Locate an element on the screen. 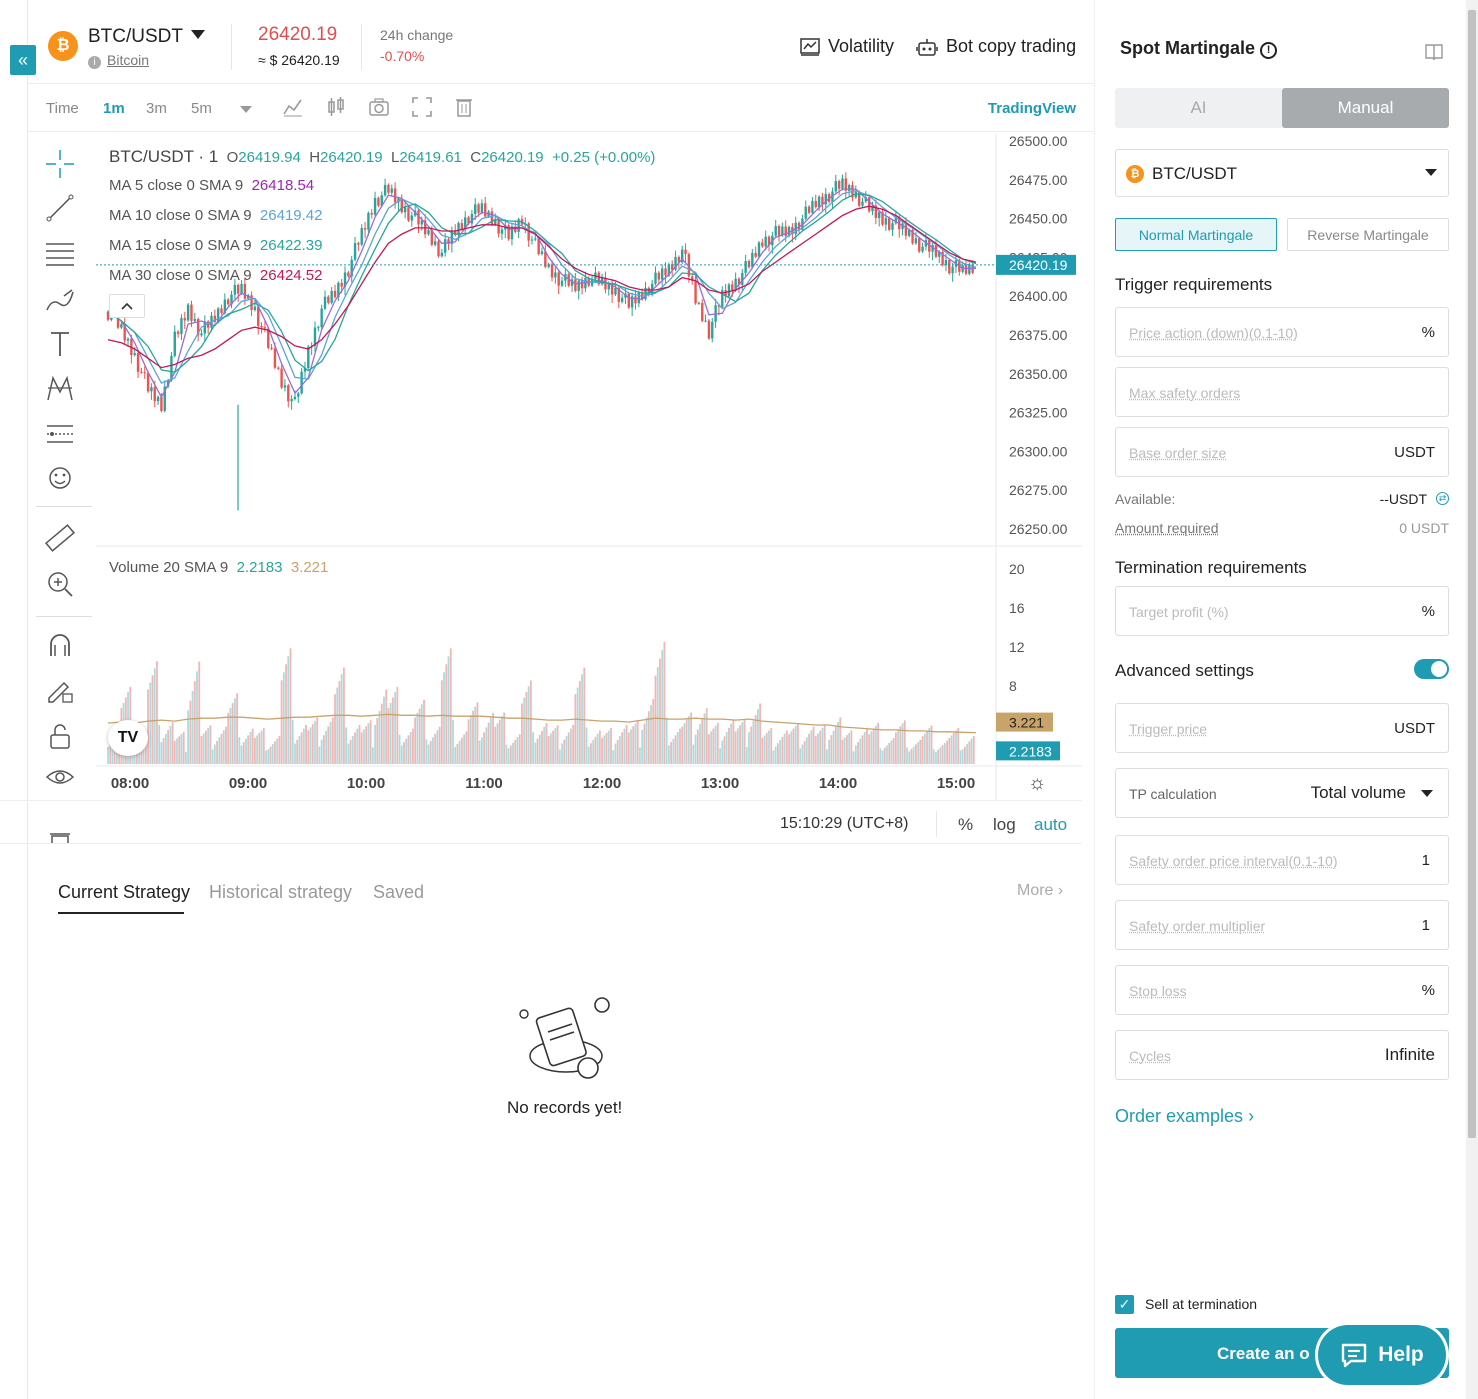 The image size is (1478, 1399). normal-martingale-button: Normal Martingale is located at coordinates (1196, 234).